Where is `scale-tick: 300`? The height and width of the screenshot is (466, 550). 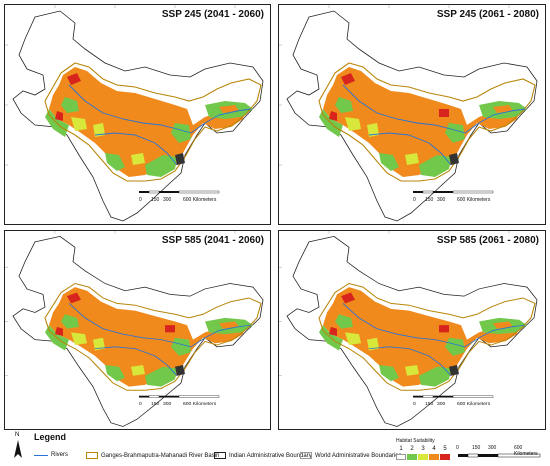
scale-tick: 300 is located at coordinates (492, 448).